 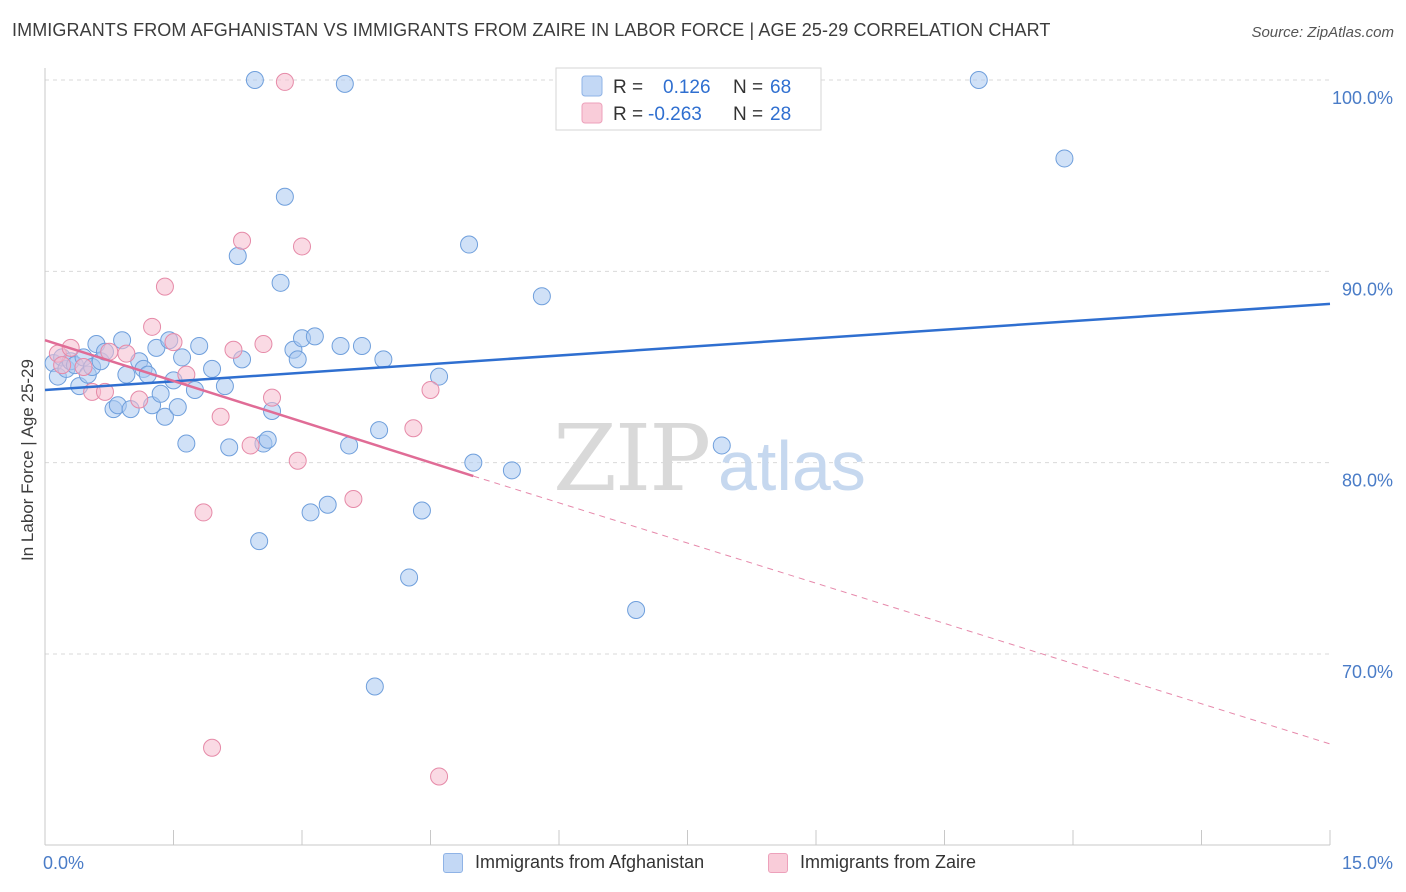 What do you see at coordinates (453, 862) in the screenshot?
I see `legend-swatch-afghanistan` at bounding box center [453, 862].